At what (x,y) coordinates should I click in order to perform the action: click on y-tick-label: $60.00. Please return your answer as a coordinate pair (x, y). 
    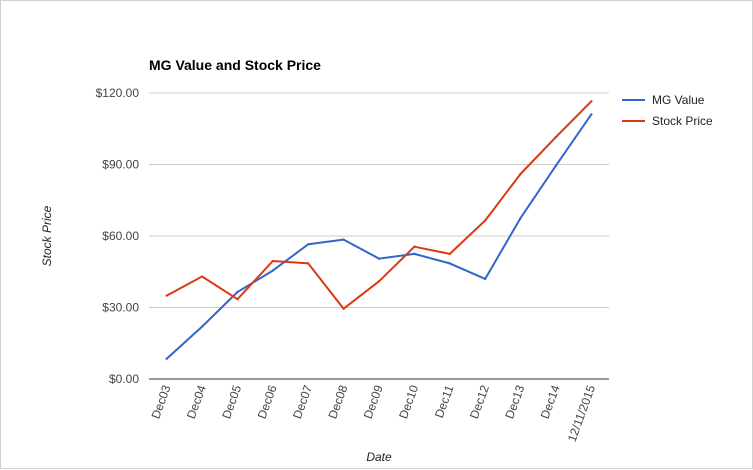
    Looking at the image, I should click on (120, 236).